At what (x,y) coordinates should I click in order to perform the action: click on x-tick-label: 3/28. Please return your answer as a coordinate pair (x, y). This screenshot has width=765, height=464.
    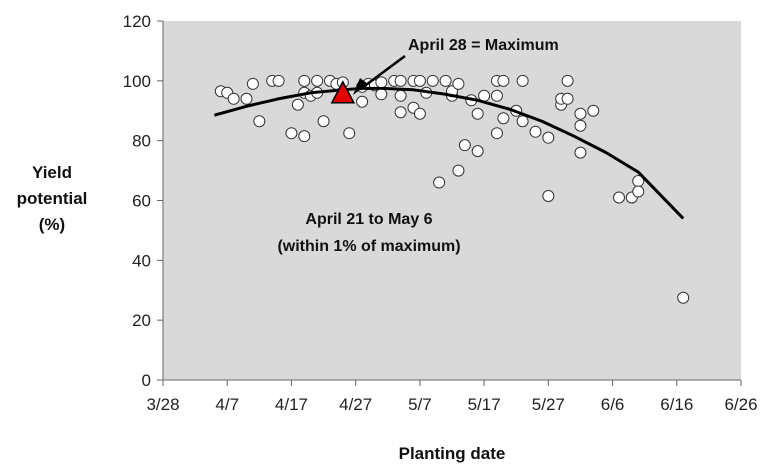
    Looking at the image, I should click on (162, 404).